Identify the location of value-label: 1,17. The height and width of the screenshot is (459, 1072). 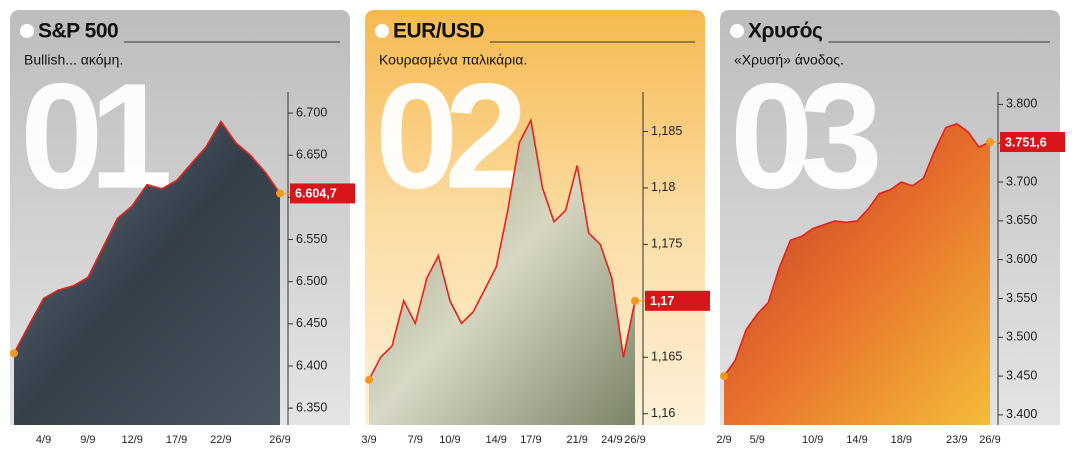
(662, 301).